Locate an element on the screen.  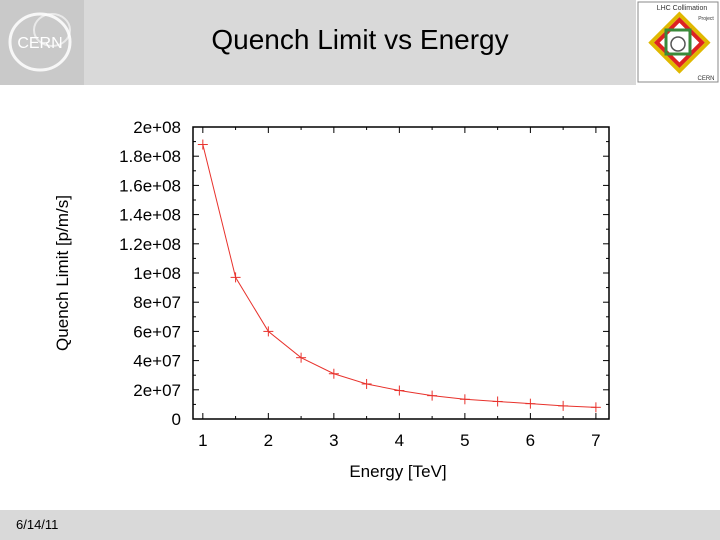
slide-footer: 6/14/11 is located at coordinates (360, 525).